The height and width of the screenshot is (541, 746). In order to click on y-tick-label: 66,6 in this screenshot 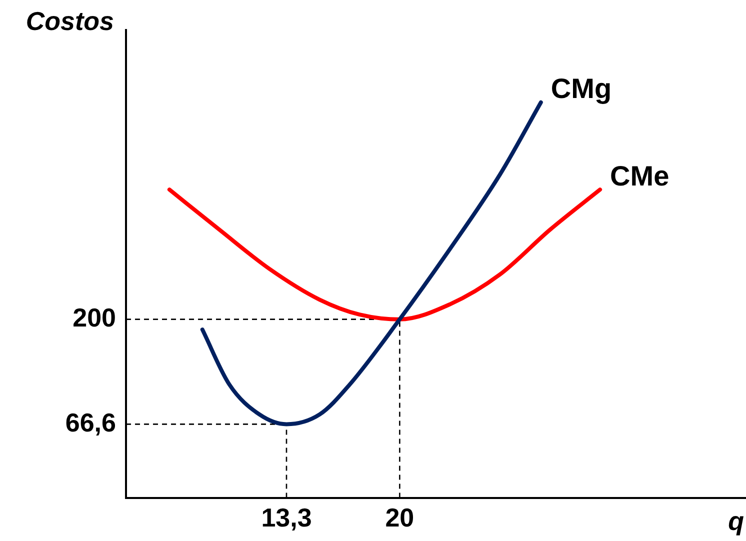, I will do `click(90, 422)`.